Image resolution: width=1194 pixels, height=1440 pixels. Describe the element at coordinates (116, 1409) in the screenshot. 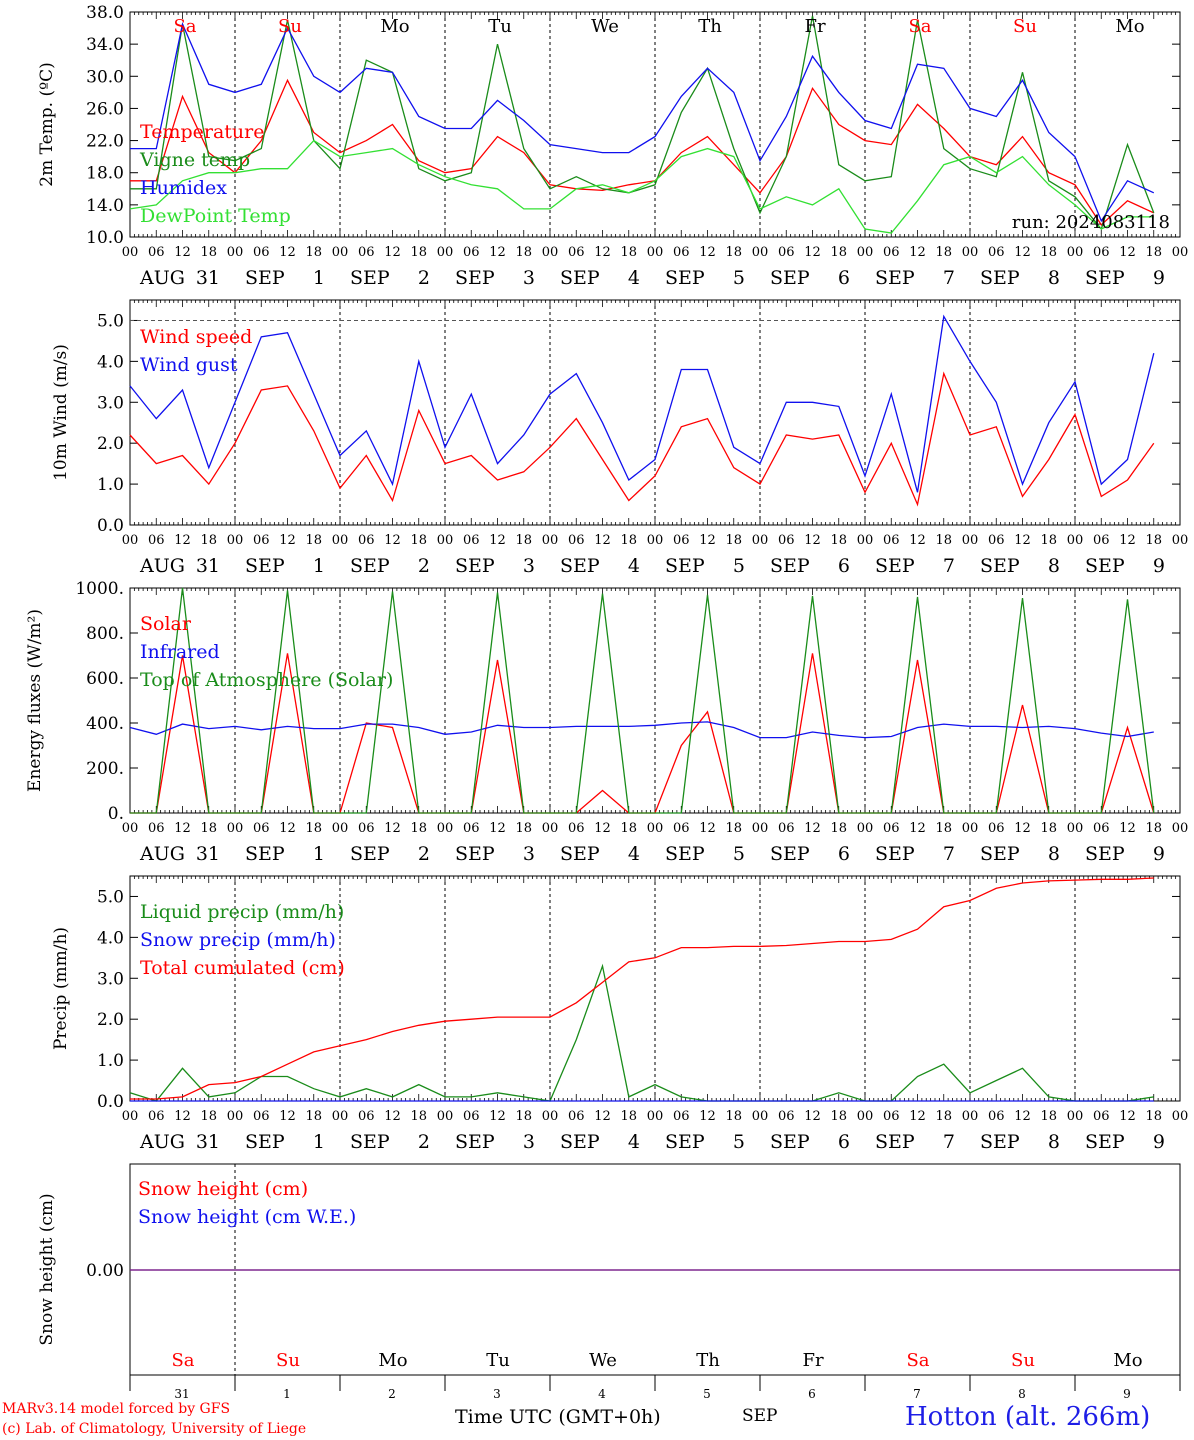

I see `model-credit: MARv3.14 model forced by GFS` at that location.